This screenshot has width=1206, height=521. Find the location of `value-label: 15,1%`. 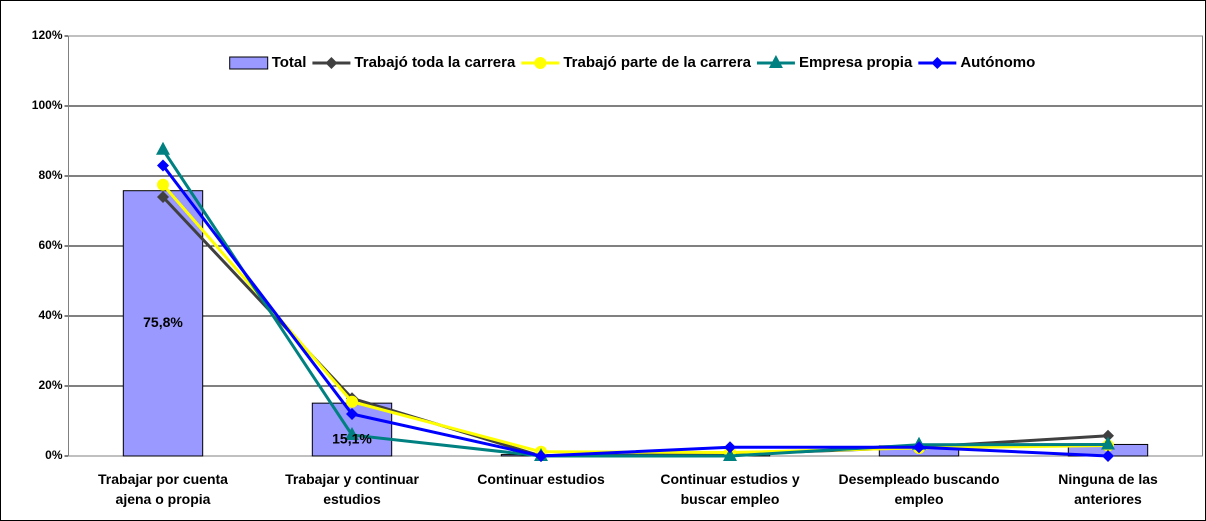

value-label: 15,1% is located at coordinates (352, 438).